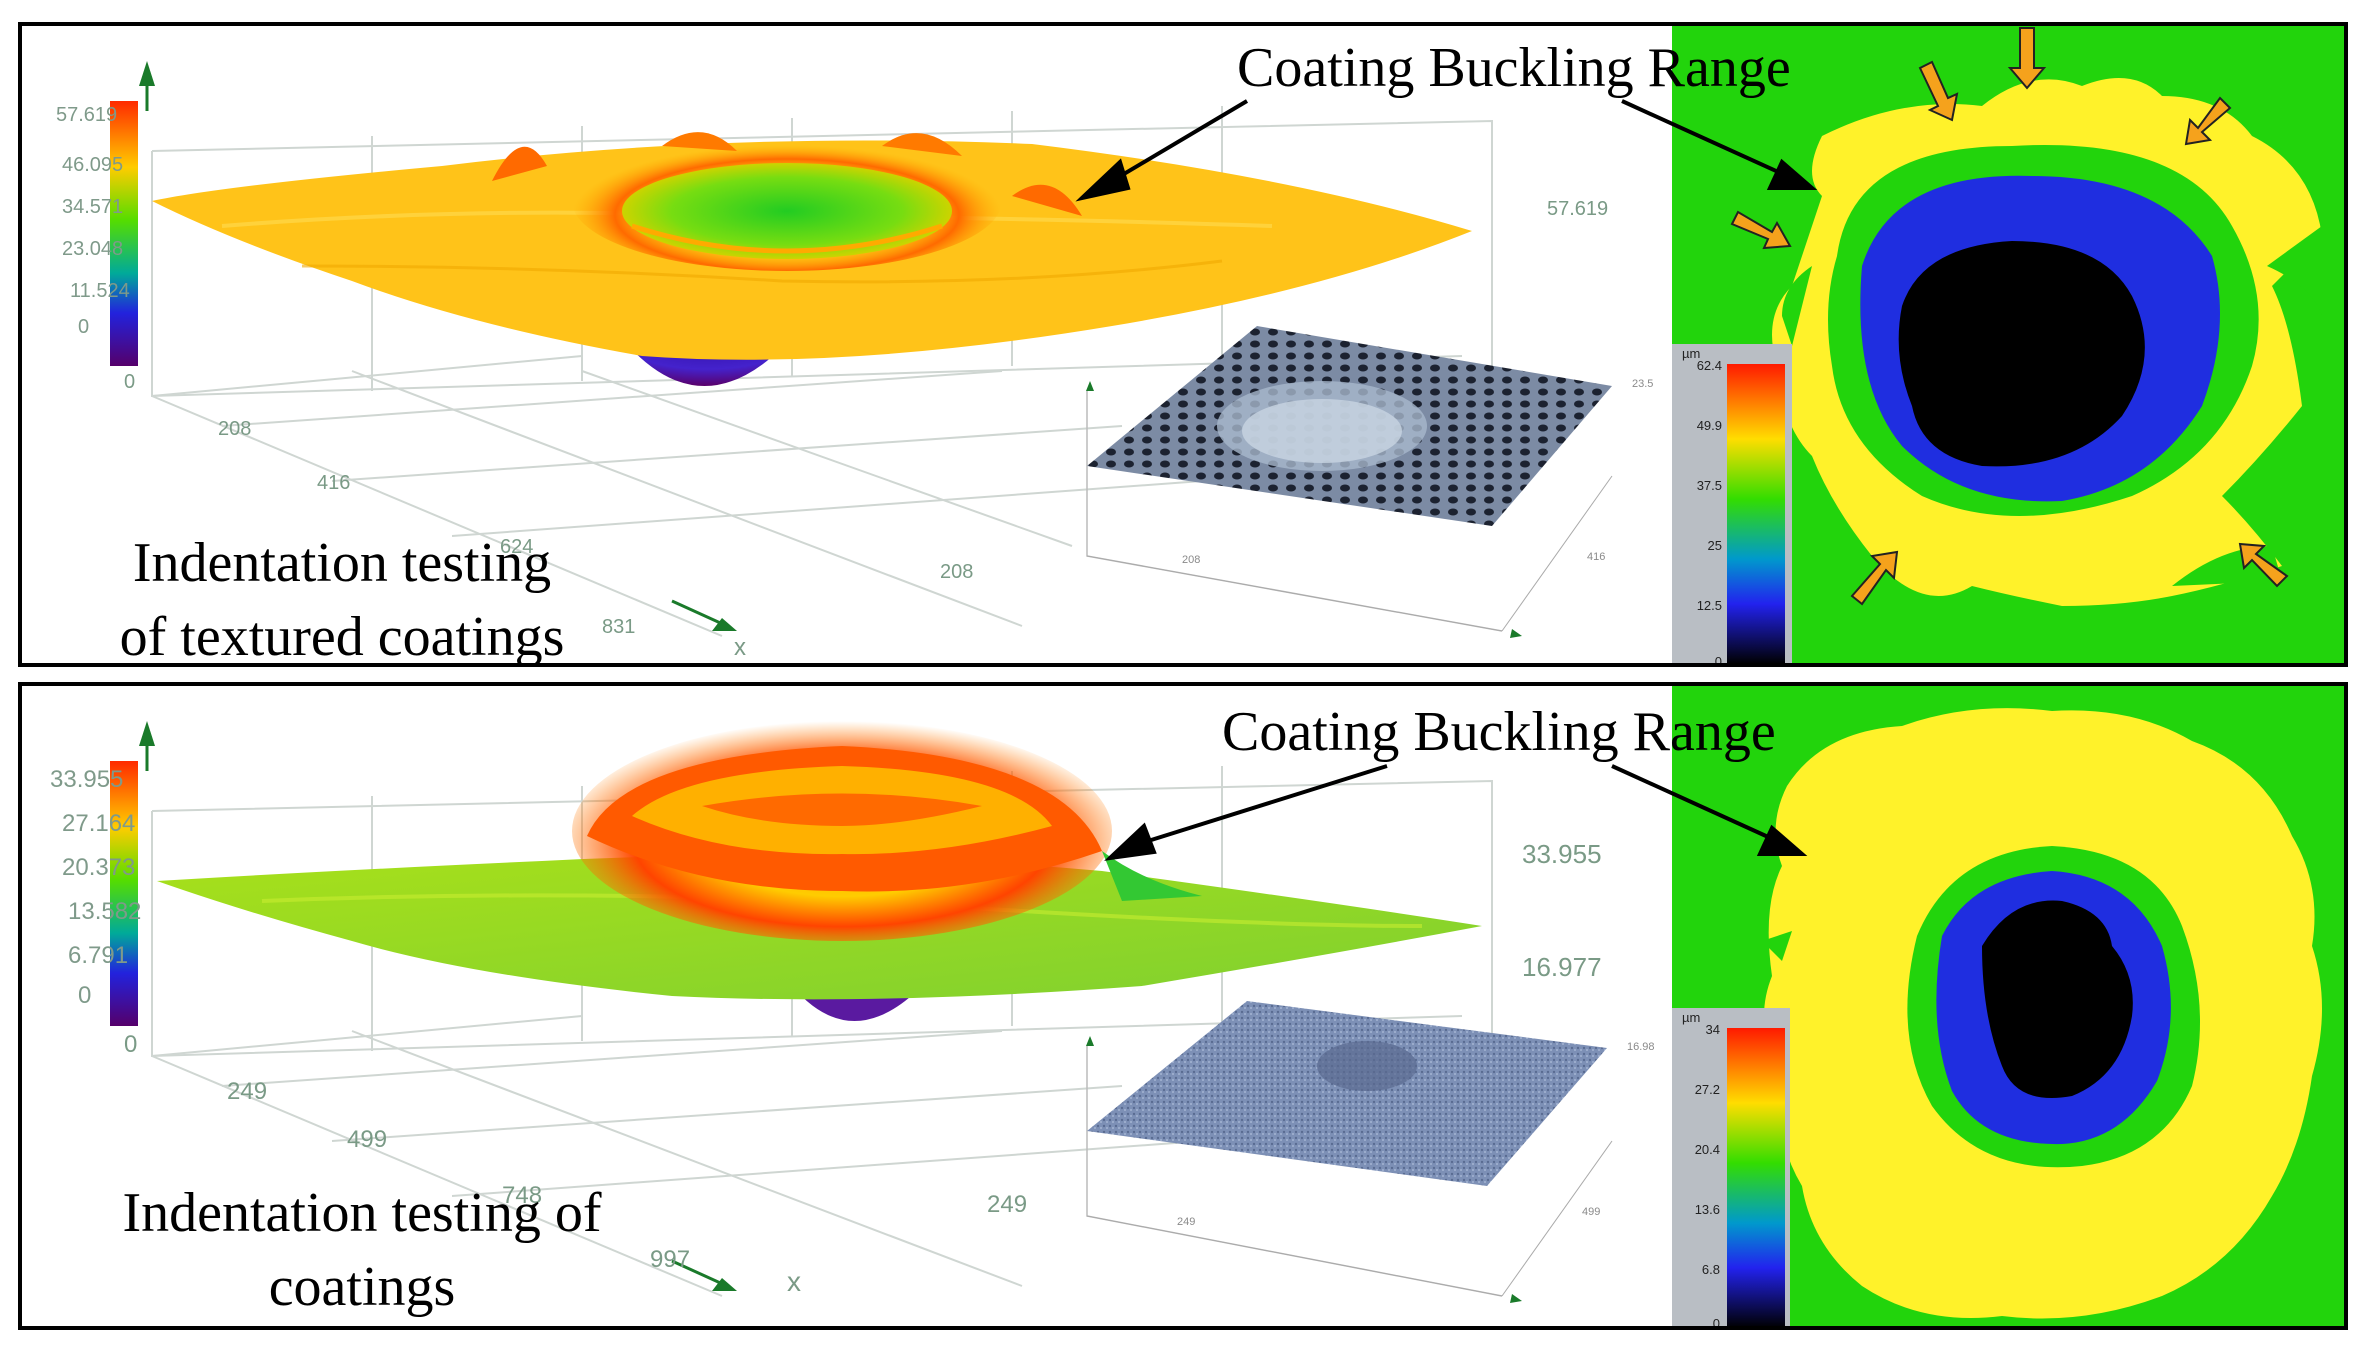  Describe the element at coordinates (334, 483) in the screenshot. I see `axis-tick: 416` at that location.